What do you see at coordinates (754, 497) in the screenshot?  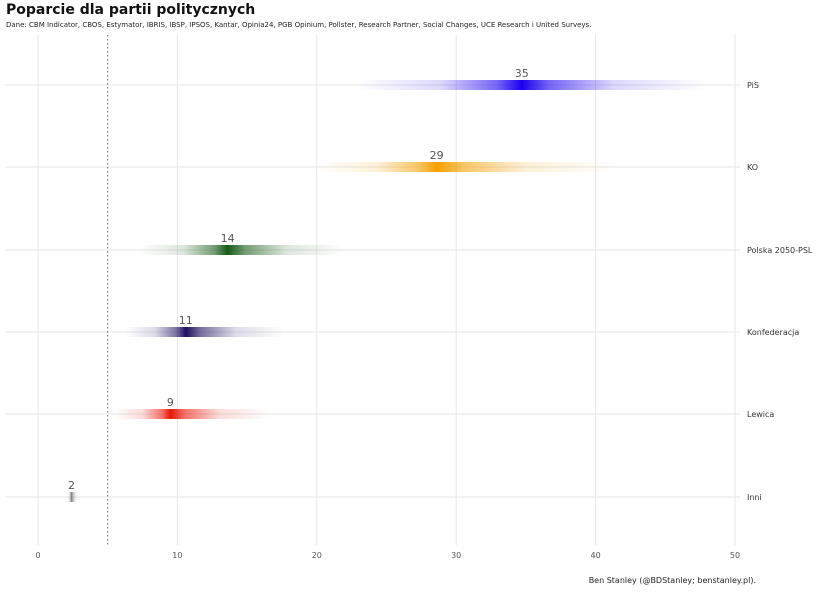 I see `party-label: Inni` at bounding box center [754, 497].